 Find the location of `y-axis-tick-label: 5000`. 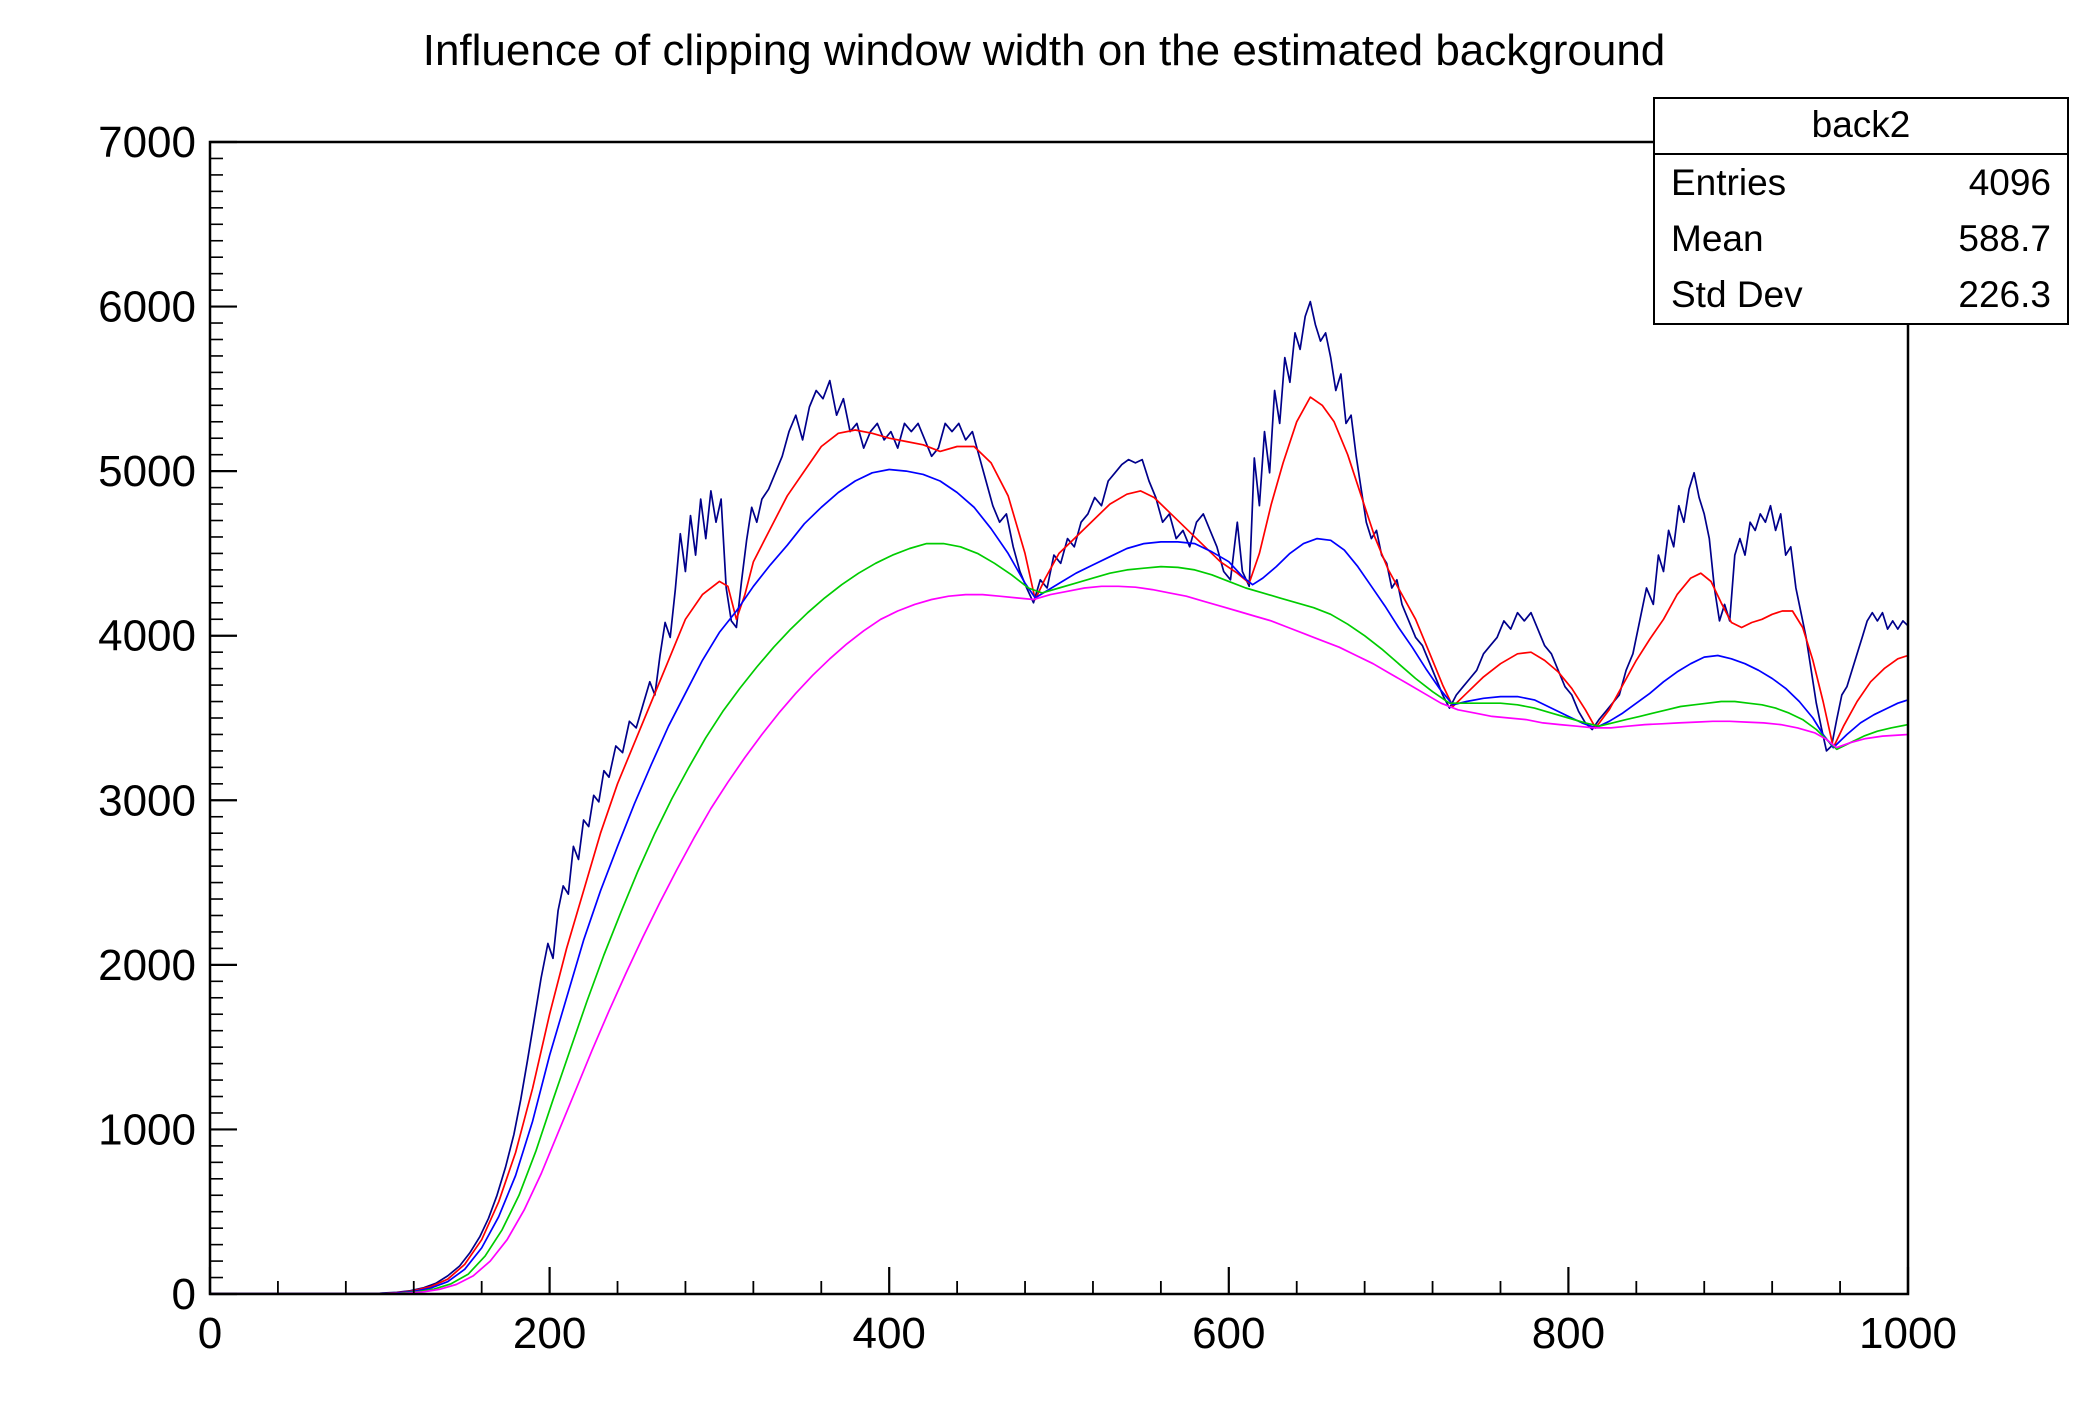

y-axis-tick-label: 5000 is located at coordinates (147, 471).